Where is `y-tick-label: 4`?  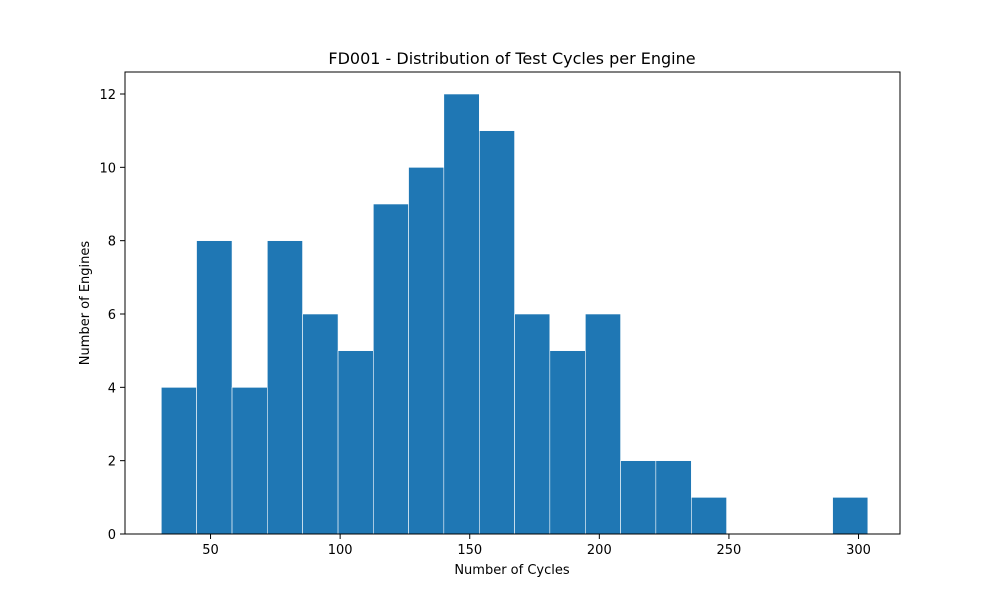 y-tick-label: 4 is located at coordinates (112, 388).